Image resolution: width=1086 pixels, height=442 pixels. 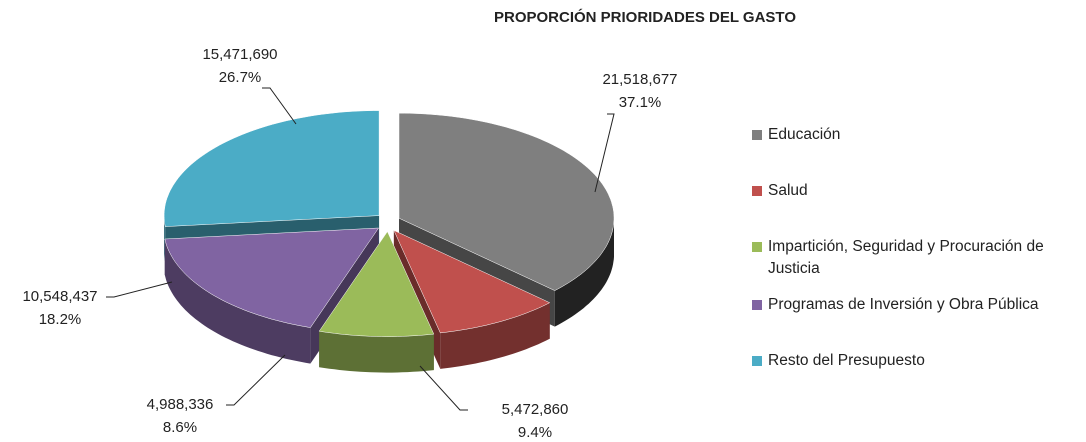 I want to click on data-label: 21,518,677, so click(x=639, y=79).